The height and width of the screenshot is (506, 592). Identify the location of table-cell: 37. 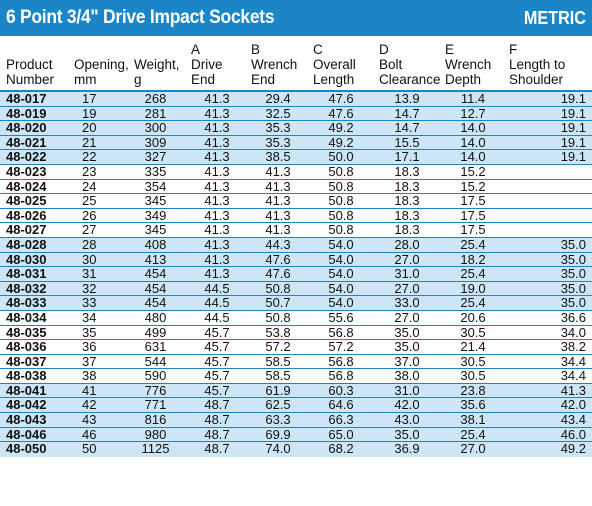
(89, 361).